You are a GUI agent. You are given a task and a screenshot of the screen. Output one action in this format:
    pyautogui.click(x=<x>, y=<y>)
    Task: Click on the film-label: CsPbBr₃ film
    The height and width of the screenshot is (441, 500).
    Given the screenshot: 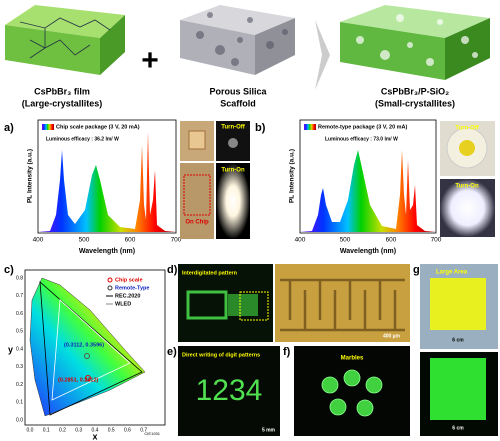 What is the action you would take?
    pyautogui.click(x=62, y=91)
    